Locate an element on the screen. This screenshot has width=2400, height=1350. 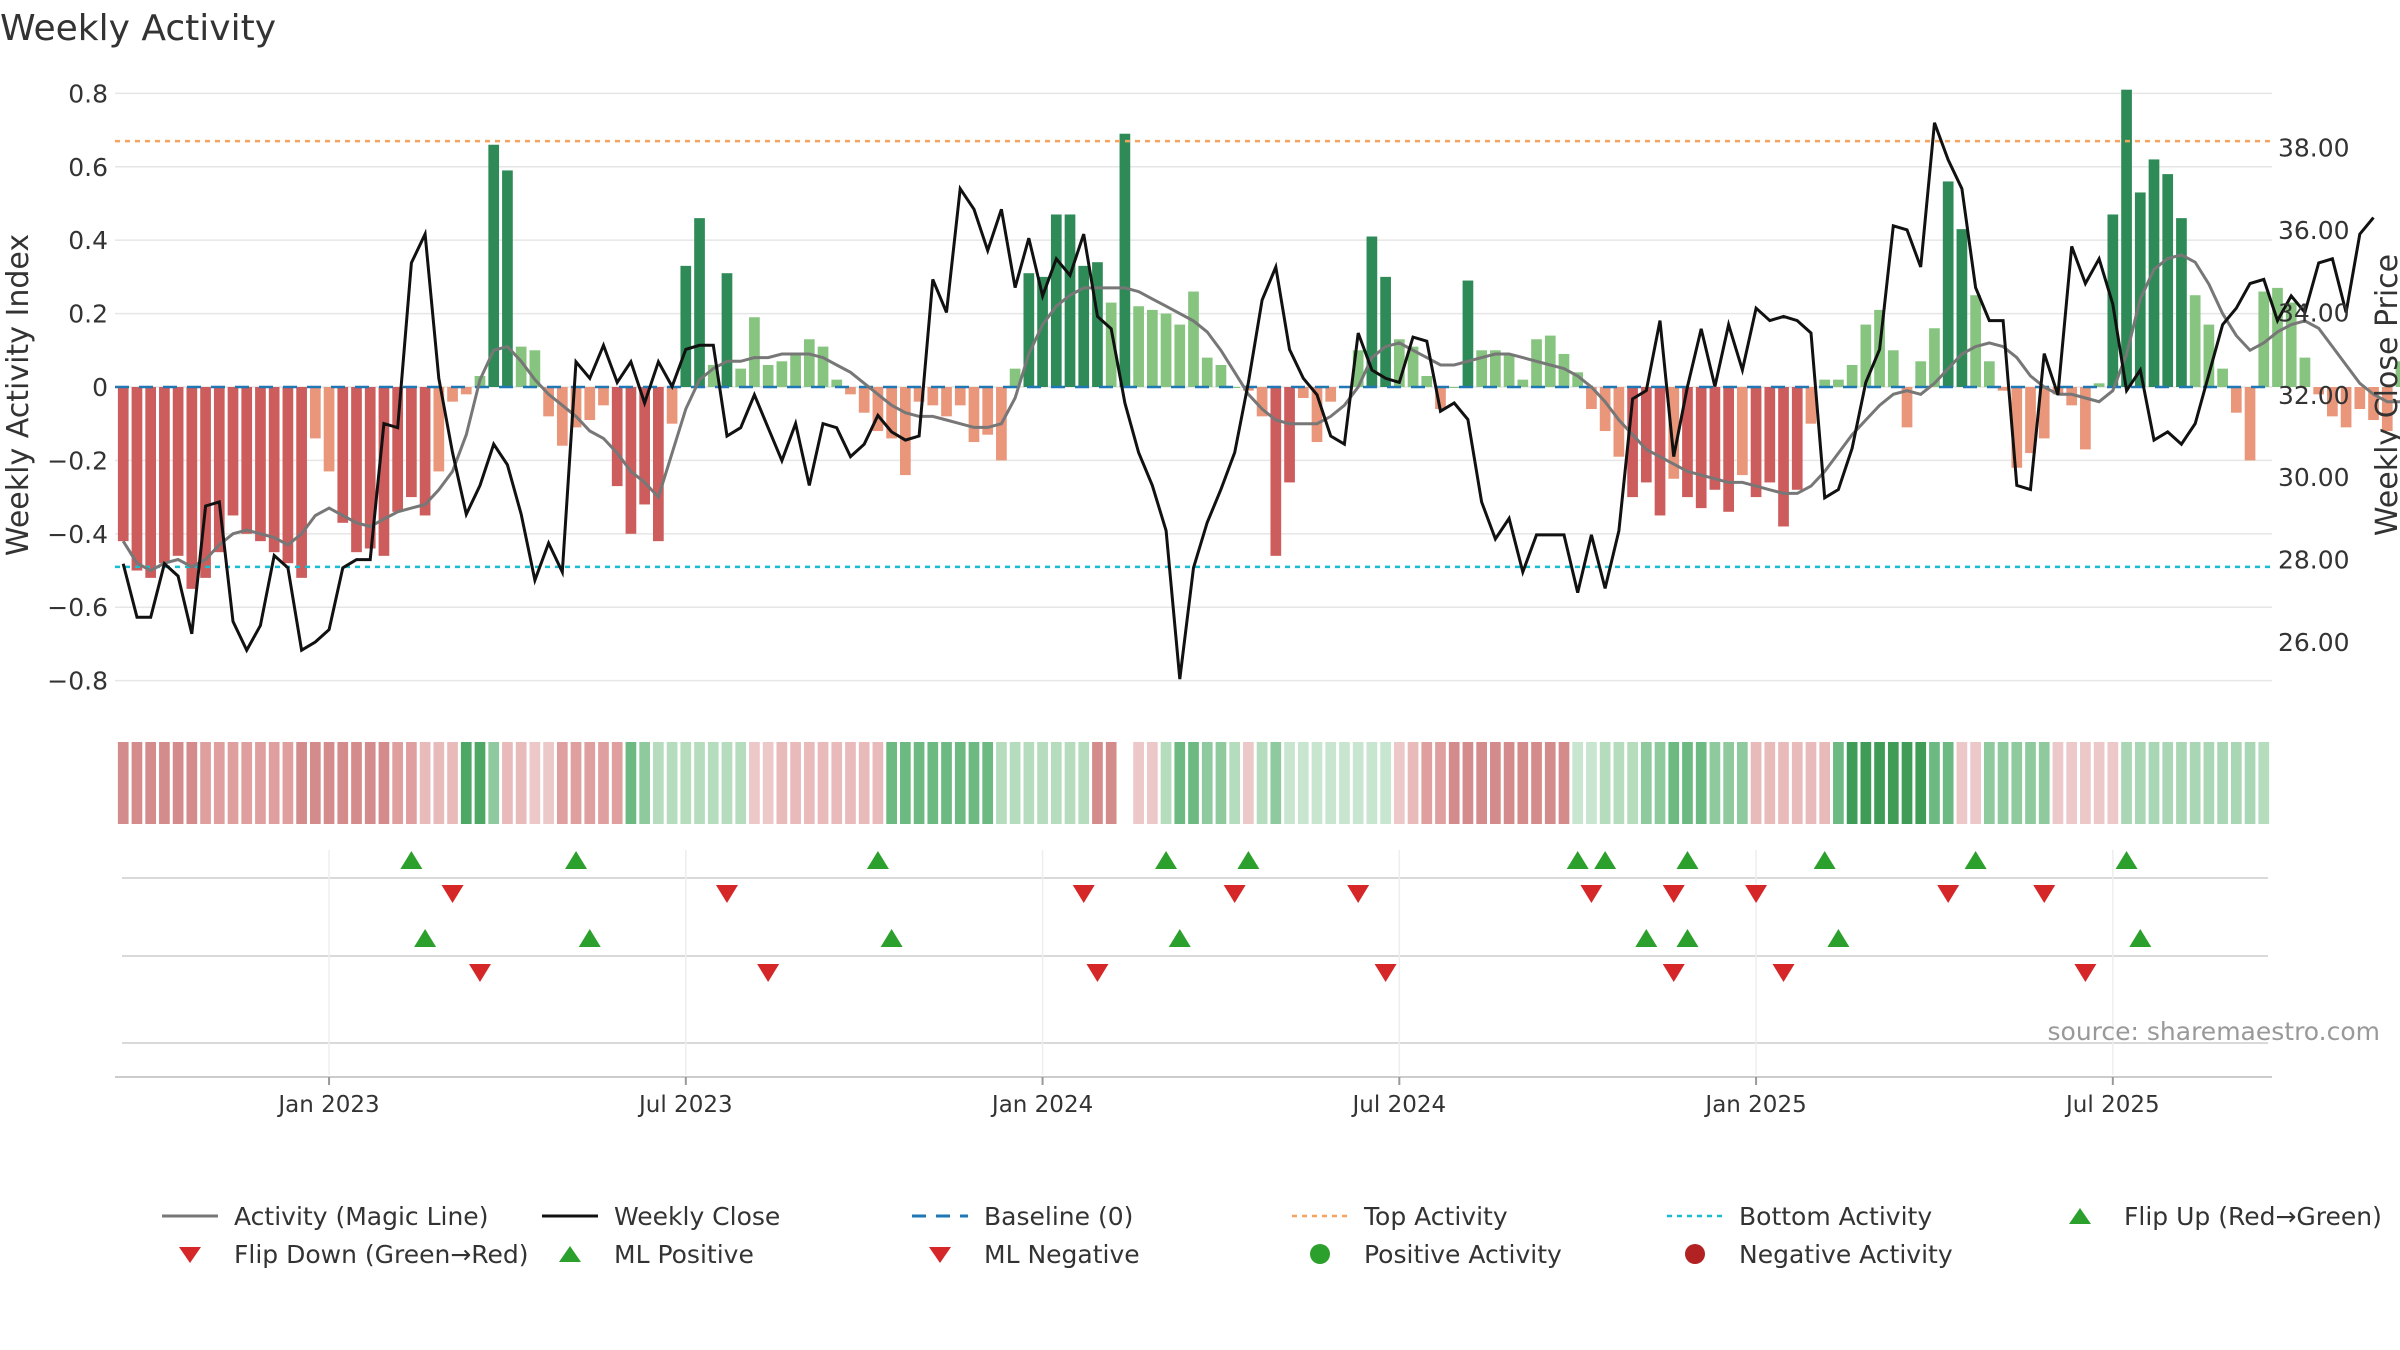
legend-label: Flip Up (Red→Green) is located at coordinates (2253, 1216).